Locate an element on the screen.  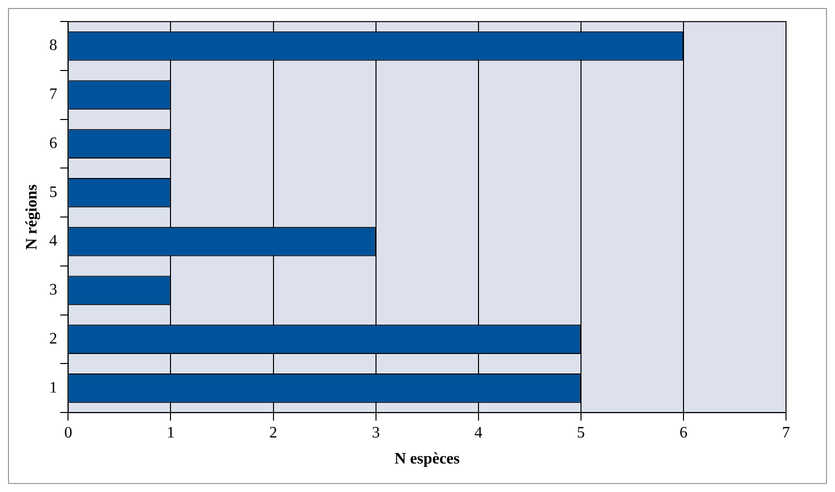
y-tick-label: 2 is located at coordinates (53, 339).